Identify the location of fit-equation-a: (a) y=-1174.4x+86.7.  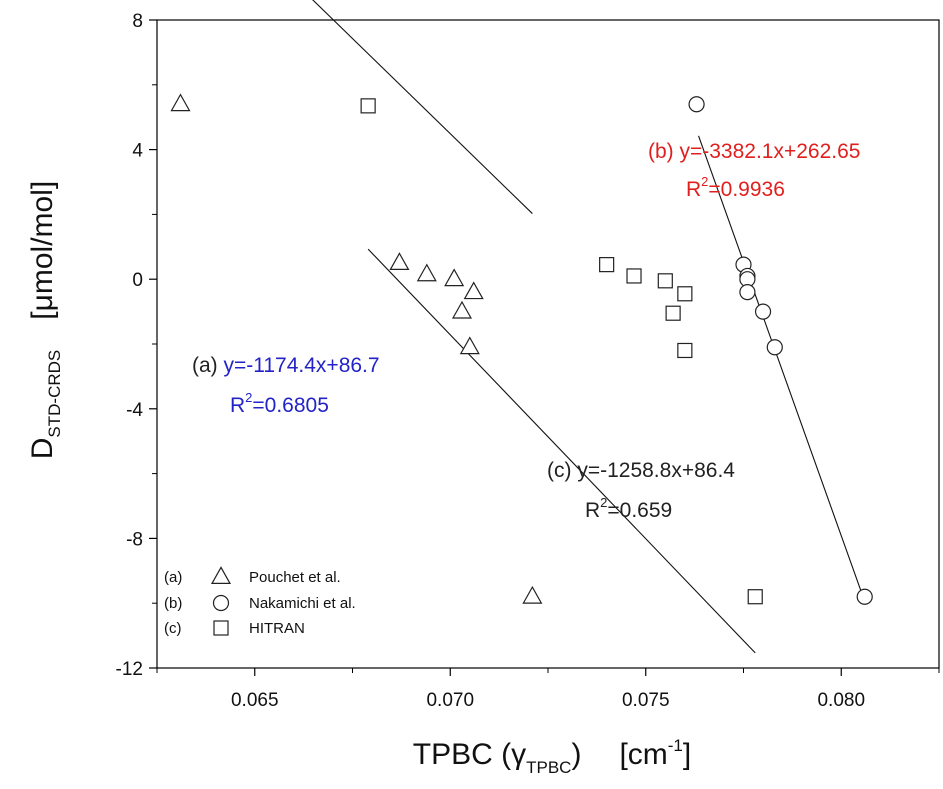
(286, 365).